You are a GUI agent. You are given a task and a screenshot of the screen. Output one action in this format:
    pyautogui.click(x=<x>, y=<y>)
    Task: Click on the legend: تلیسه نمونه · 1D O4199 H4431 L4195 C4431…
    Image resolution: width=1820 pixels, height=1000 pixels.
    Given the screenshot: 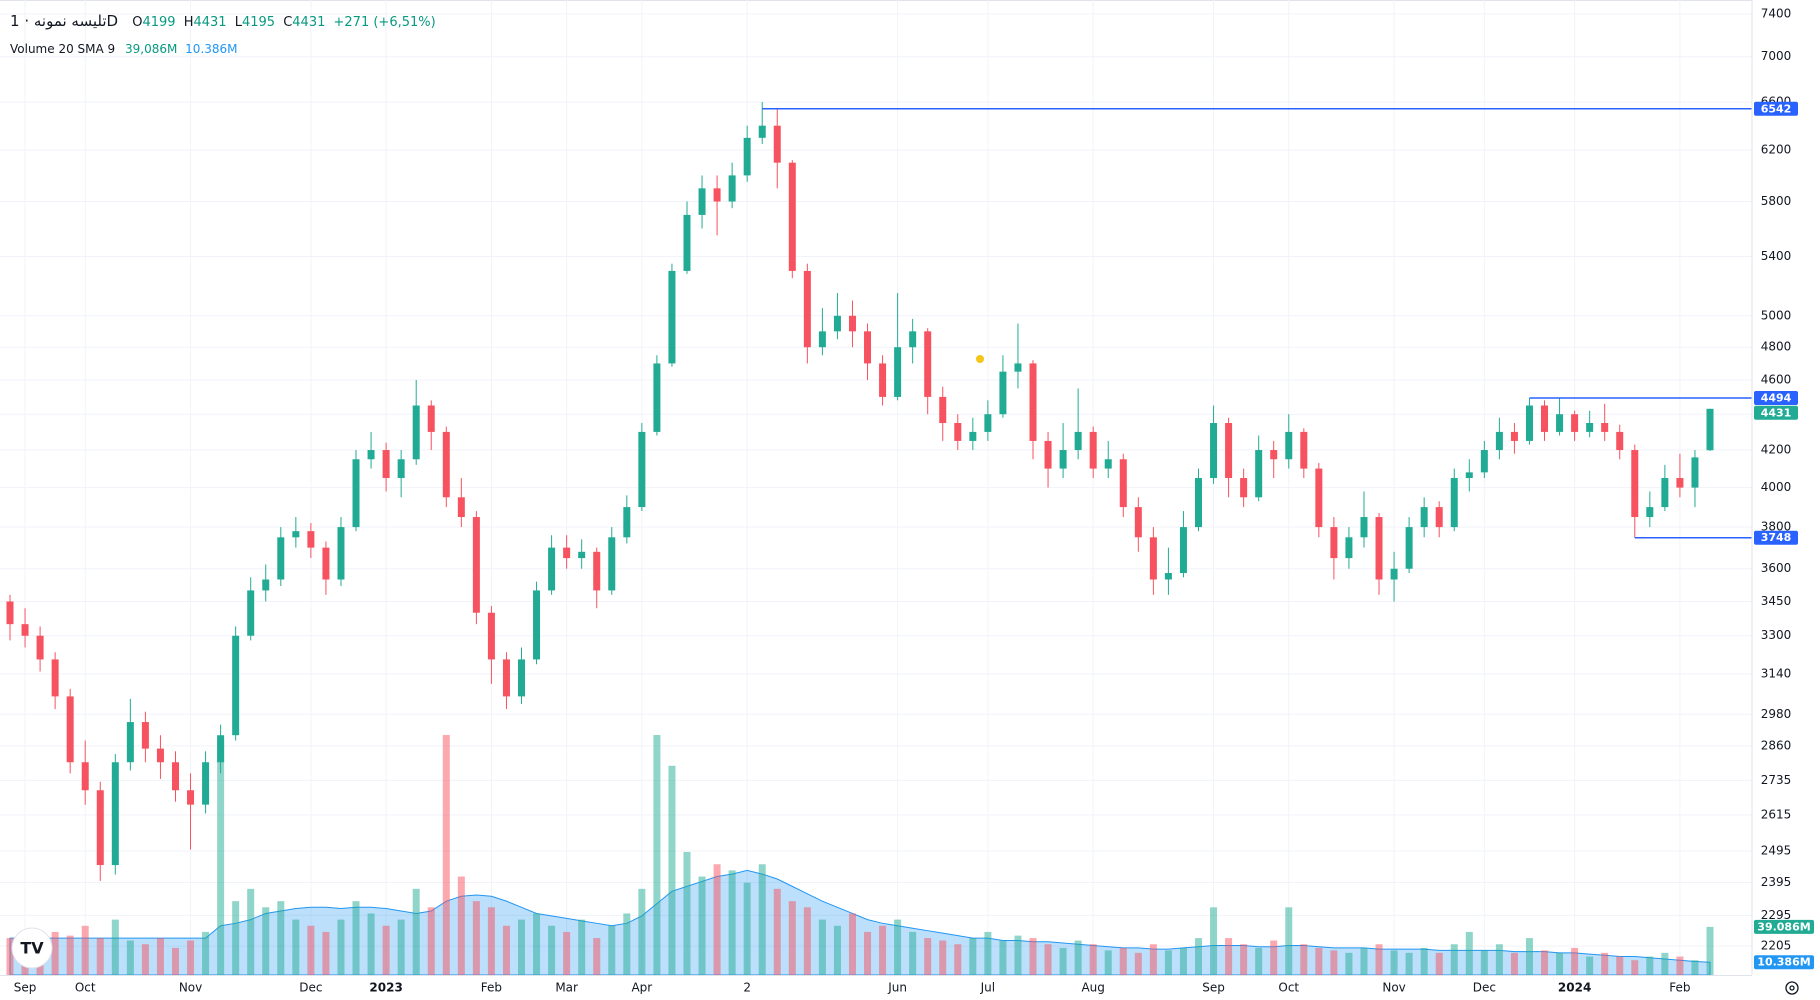 What is the action you would take?
    pyautogui.click(x=225, y=35)
    